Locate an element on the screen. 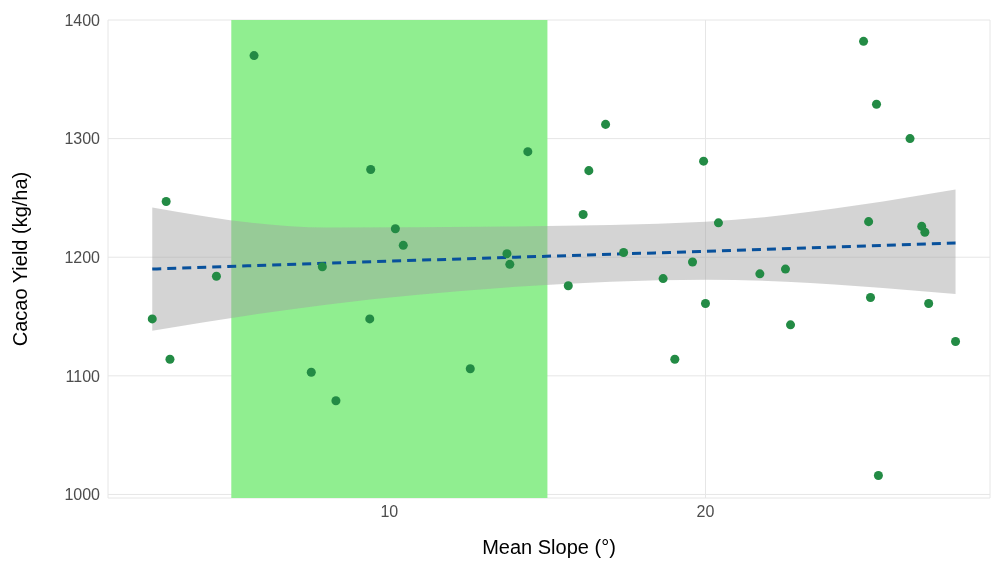  y-tick-label: 1300 is located at coordinates (82, 139).